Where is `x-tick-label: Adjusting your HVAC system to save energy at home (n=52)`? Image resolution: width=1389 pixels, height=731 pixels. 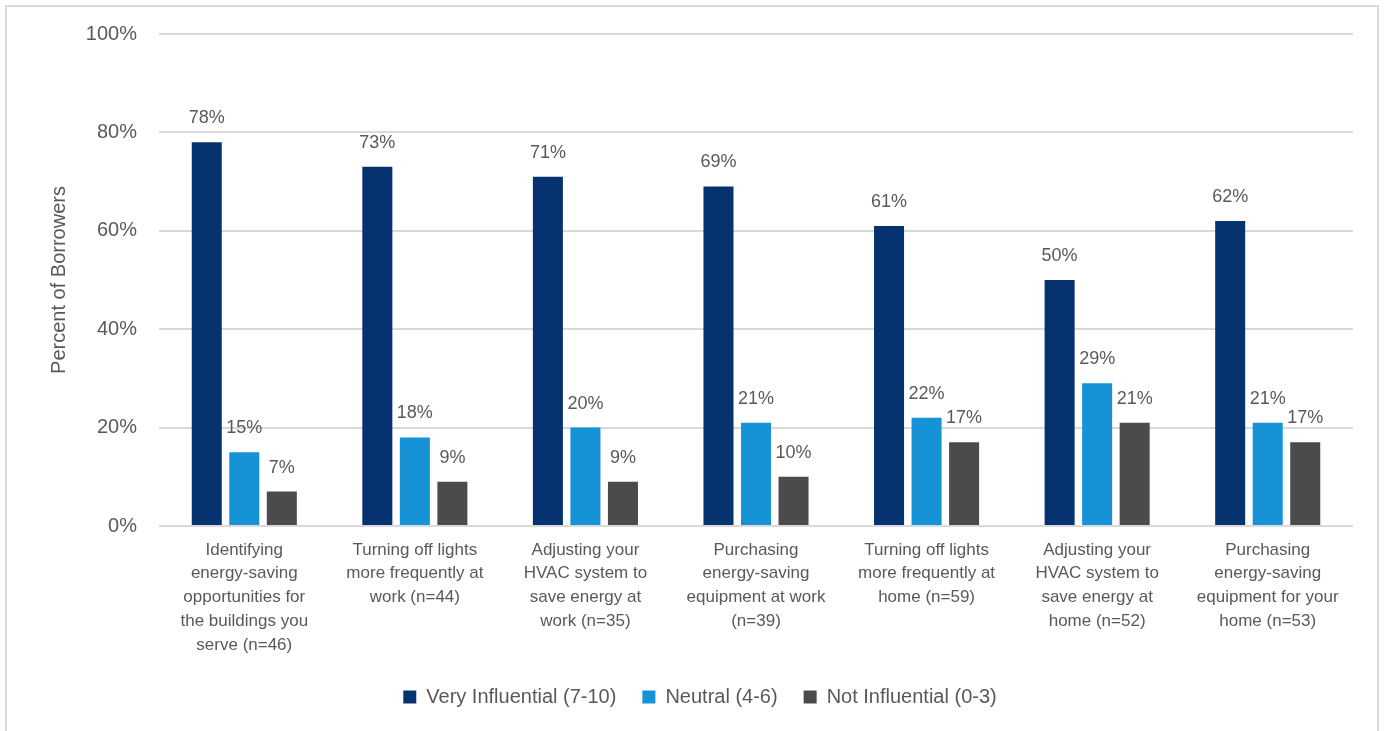
x-tick-label: Adjusting your HVAC system to save energy at home (n=52) is located at coordinates (1097, 584).